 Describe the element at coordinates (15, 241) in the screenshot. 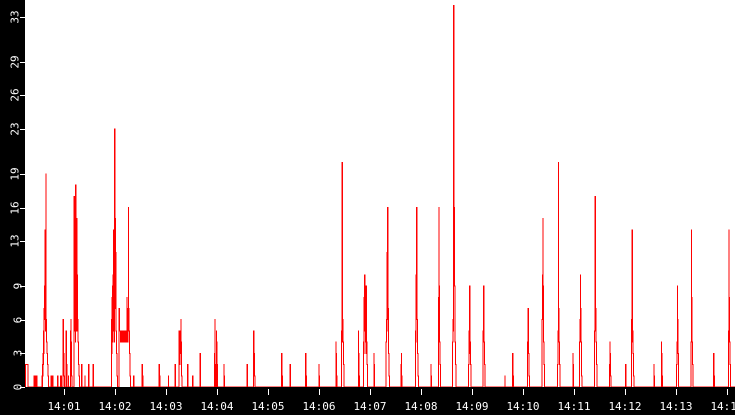

I see `y-tick-label-text: 13` at that location.